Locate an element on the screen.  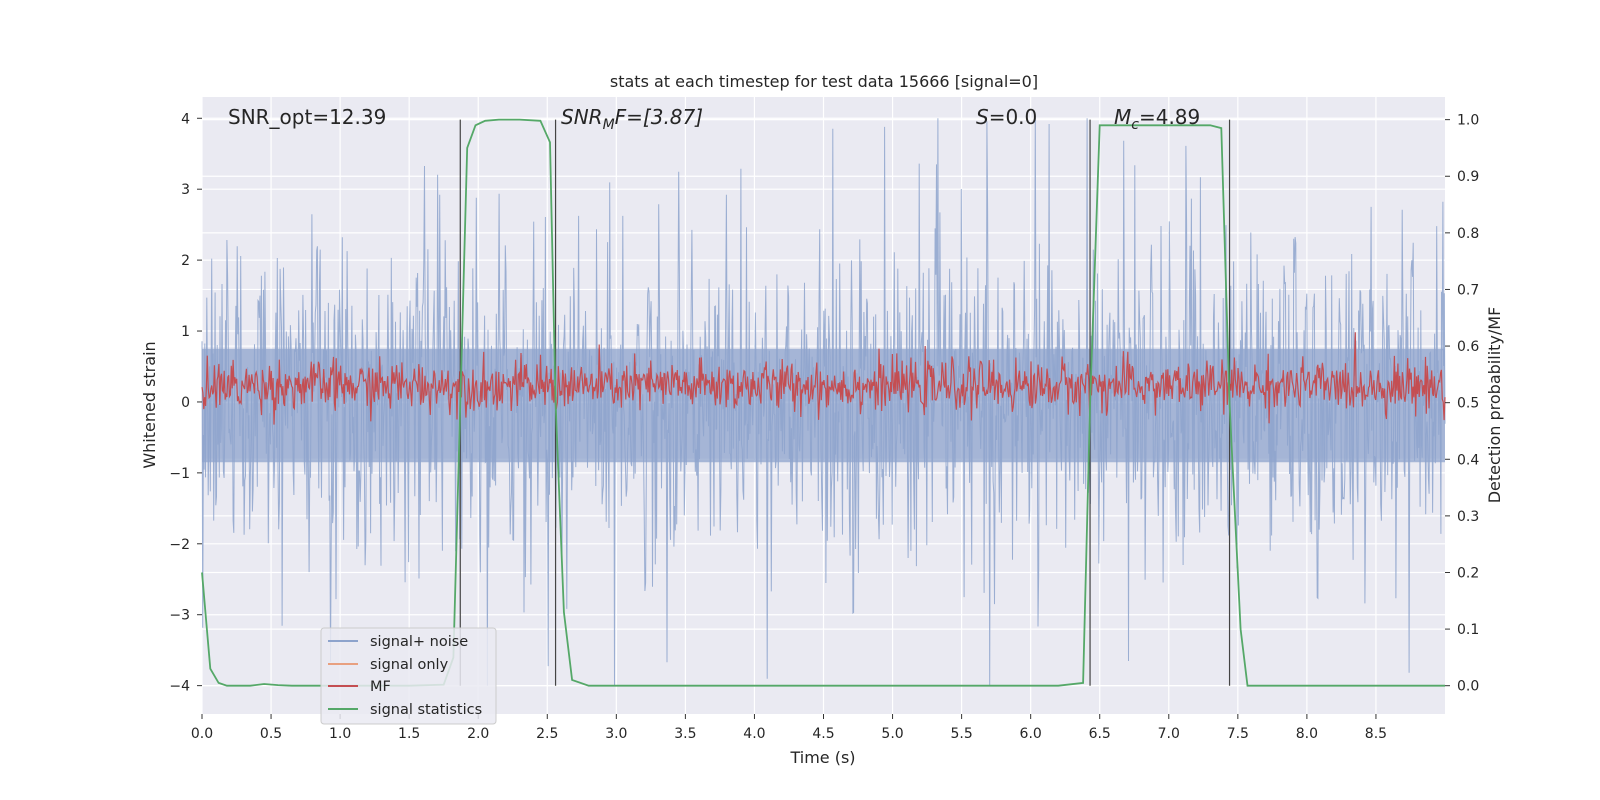
legend-box is located at coordinates (408, 676).